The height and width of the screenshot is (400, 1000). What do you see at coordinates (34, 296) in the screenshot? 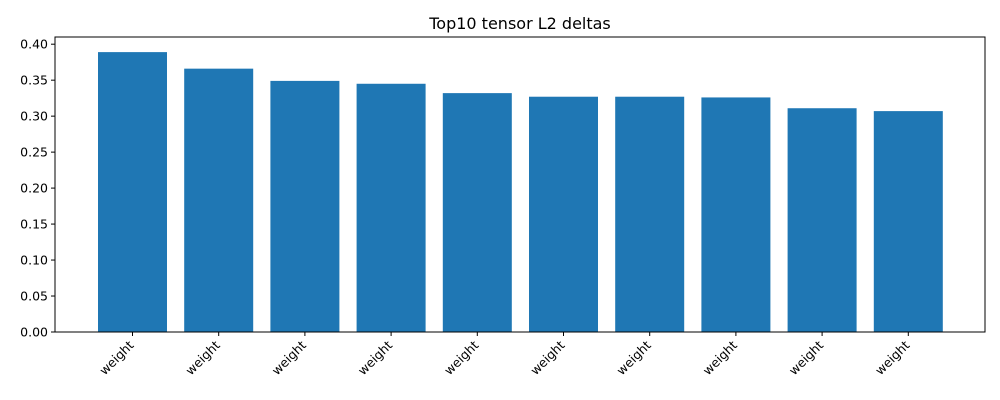
I see `y-tick-label-1: 0.05` at bounding box center [34, 296].